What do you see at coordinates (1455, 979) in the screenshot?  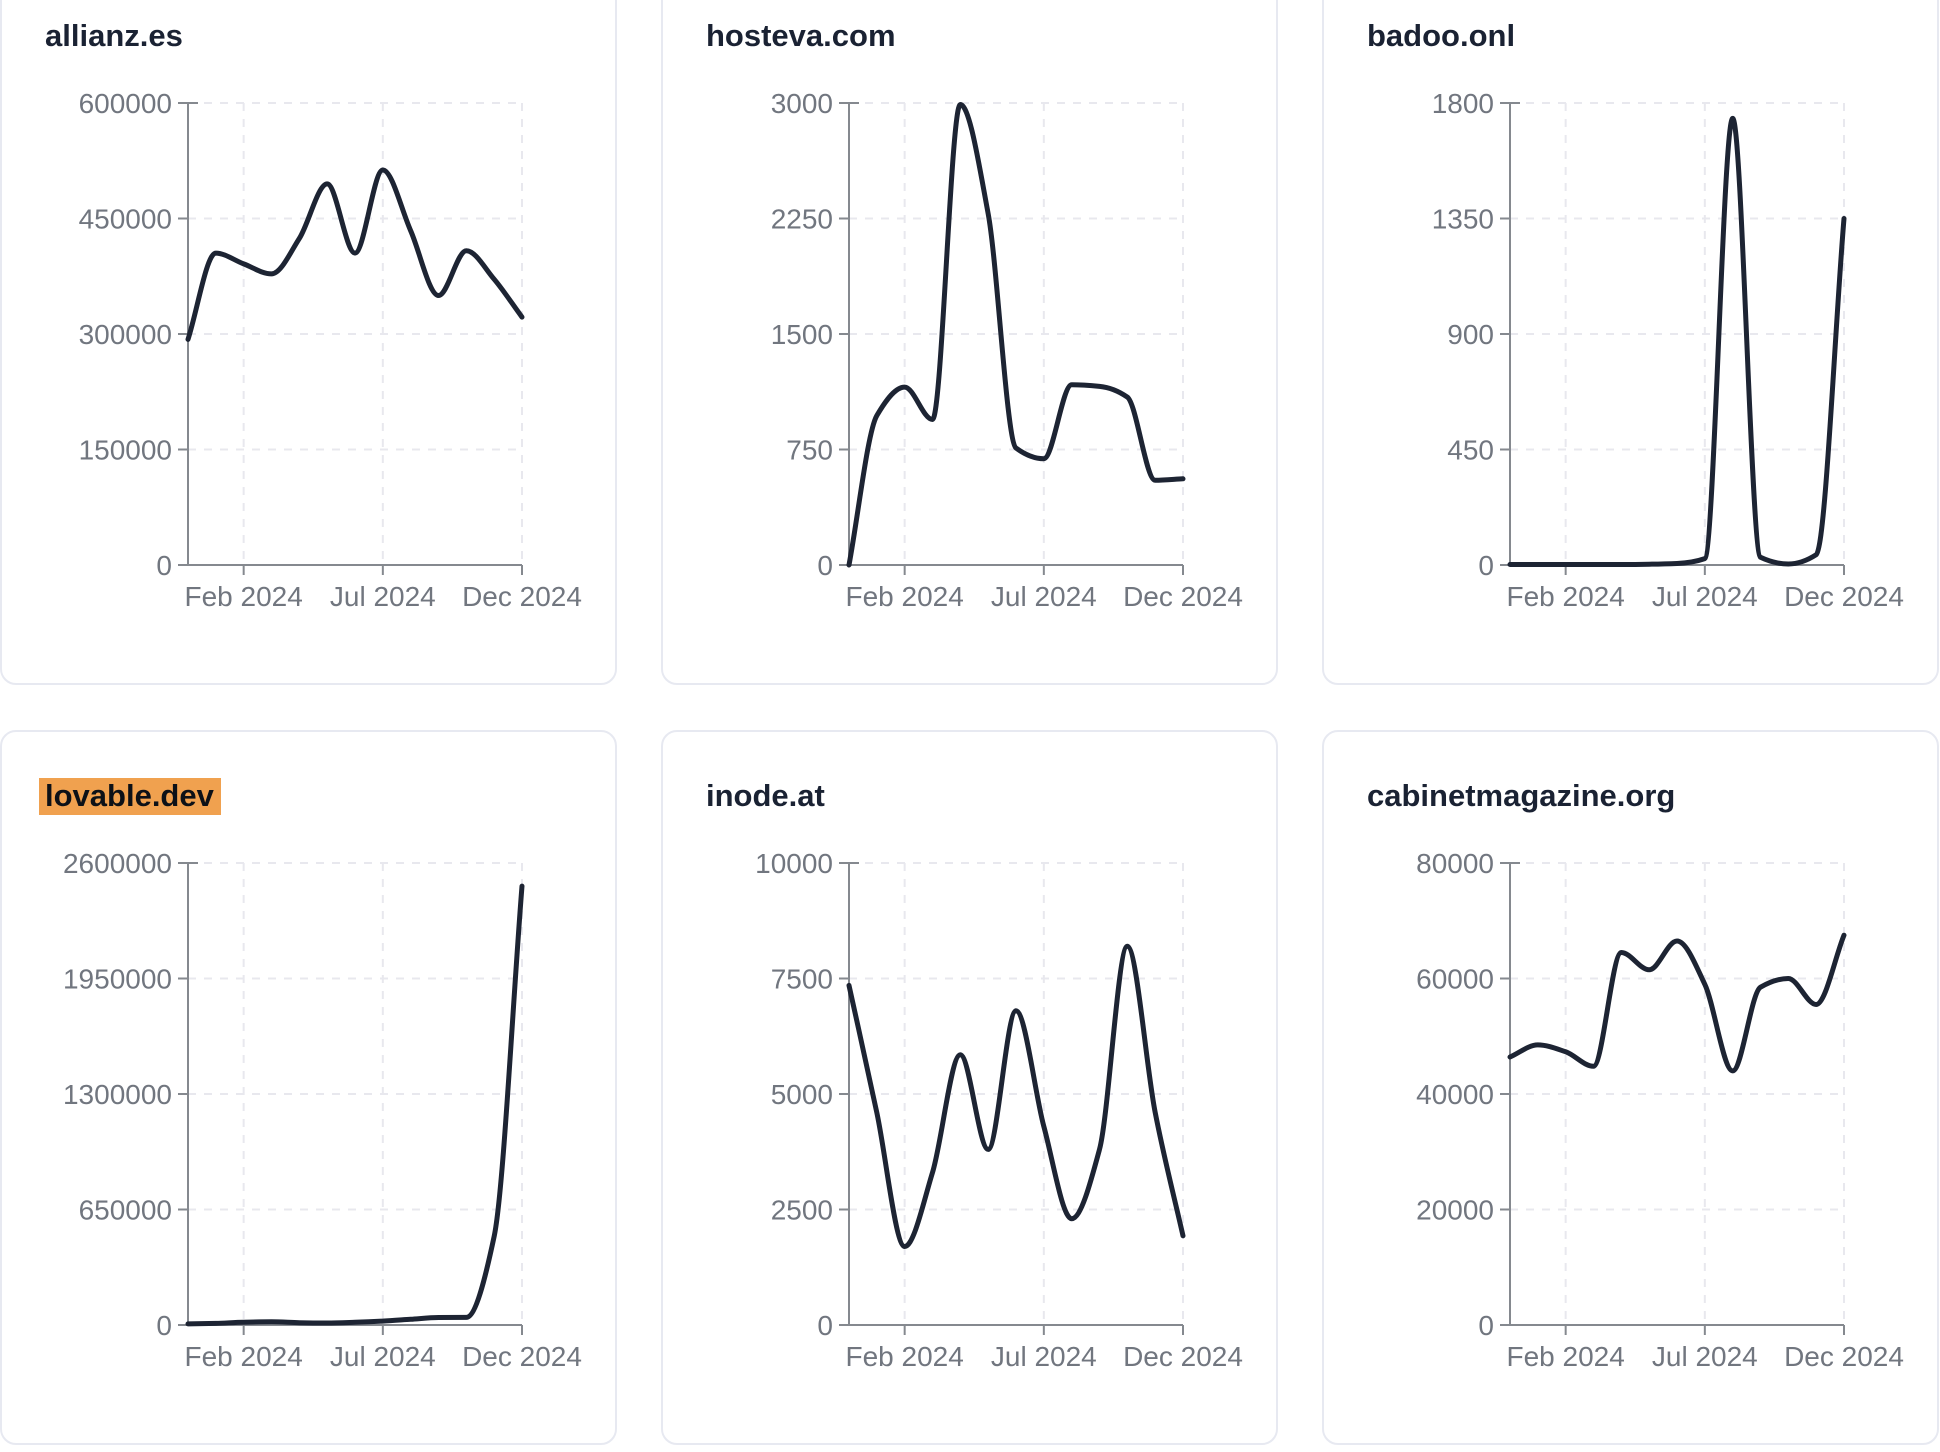 I see `y-tick-label: 60000` at bounding box center [1455, 979].